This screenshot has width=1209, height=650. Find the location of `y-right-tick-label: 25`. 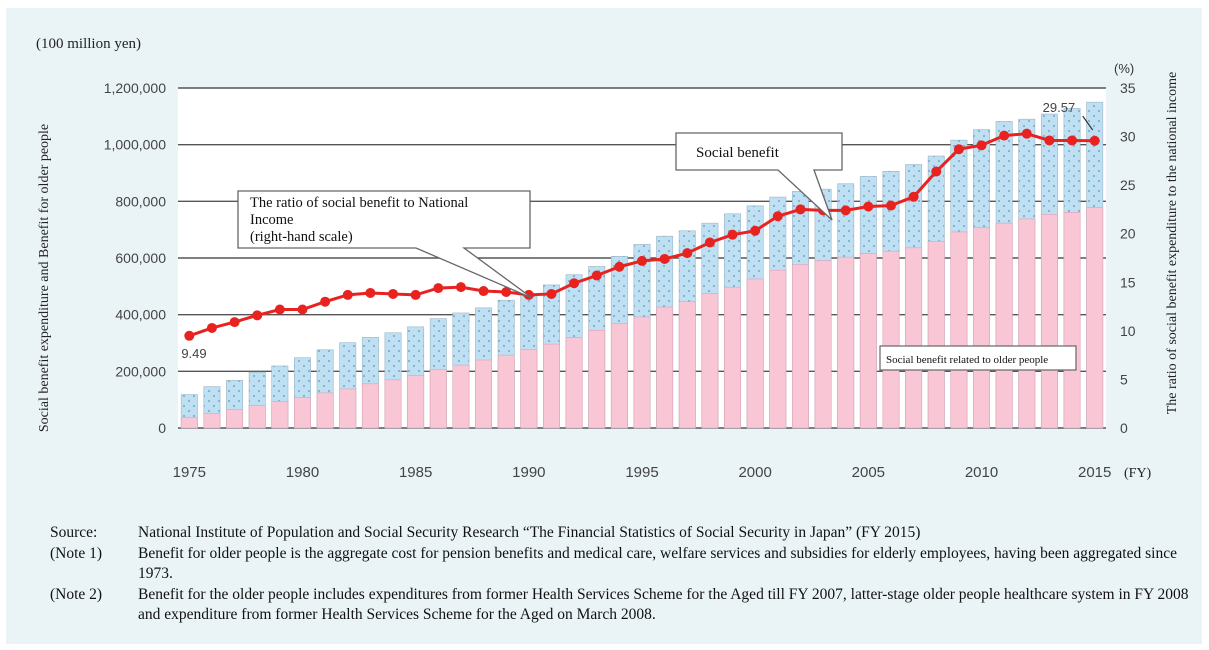

y-right-tick-label: 25 is located at coordinates (1128, 185).